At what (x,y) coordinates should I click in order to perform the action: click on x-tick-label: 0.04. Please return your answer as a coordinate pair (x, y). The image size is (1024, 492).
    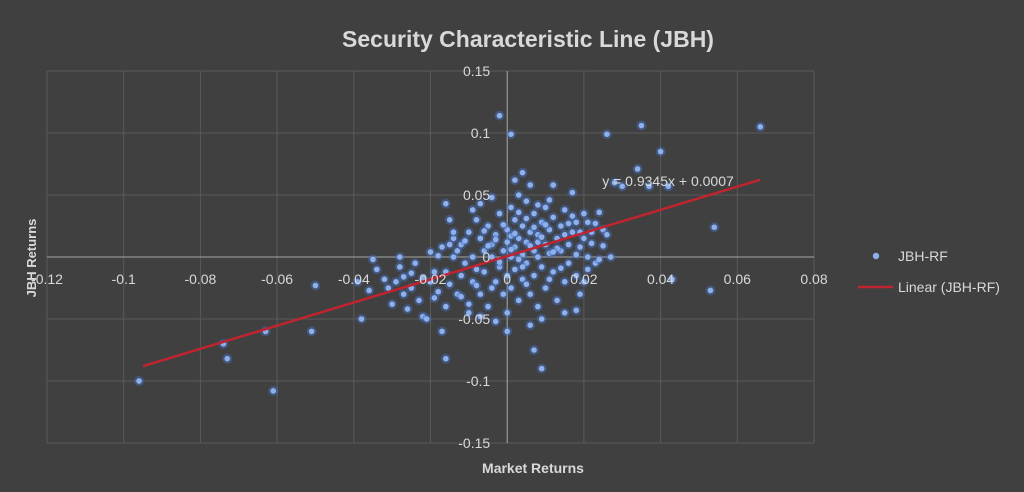
    Looking at the image, I should click on (660, 279).